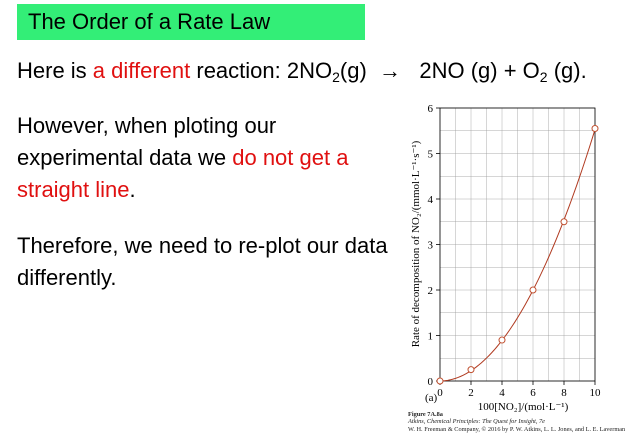  Describe the element at coordinates (471, 393) in the screenshot. I see `x-tick-label: 2` at that location.